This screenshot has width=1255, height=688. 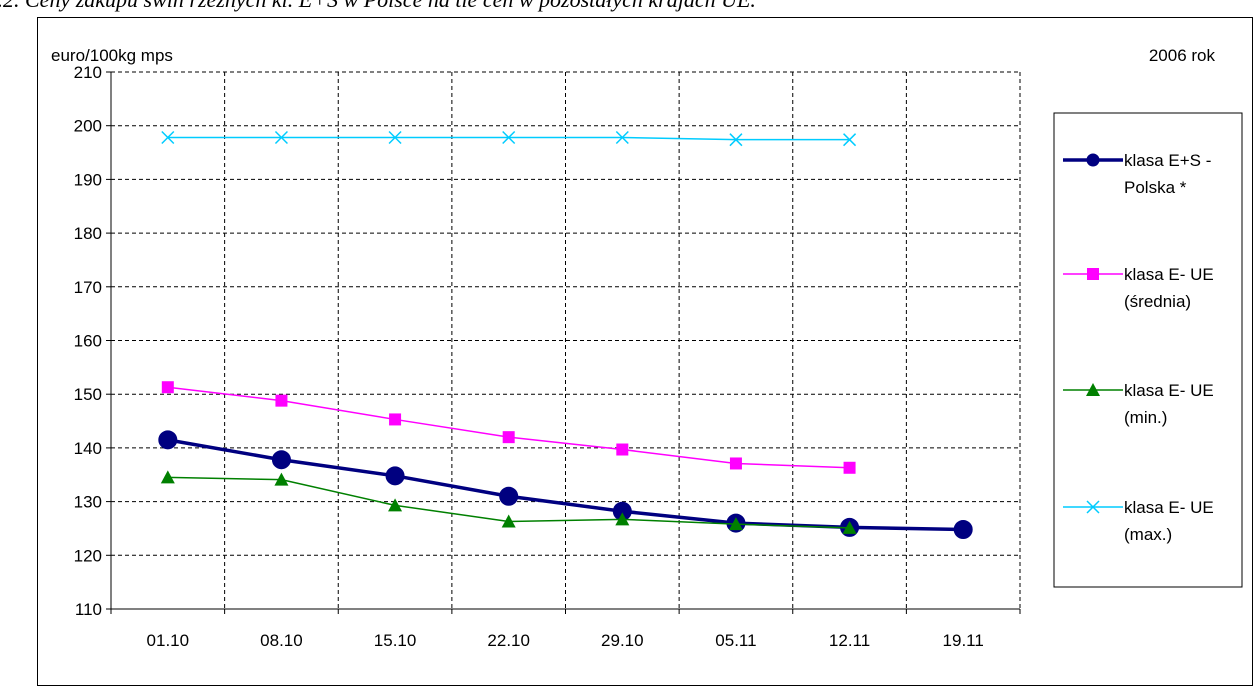 What do you see at coordinates (88, 394) in the screenshot?
I see `y-tick-label: 150` at bounding box center [88, 394].